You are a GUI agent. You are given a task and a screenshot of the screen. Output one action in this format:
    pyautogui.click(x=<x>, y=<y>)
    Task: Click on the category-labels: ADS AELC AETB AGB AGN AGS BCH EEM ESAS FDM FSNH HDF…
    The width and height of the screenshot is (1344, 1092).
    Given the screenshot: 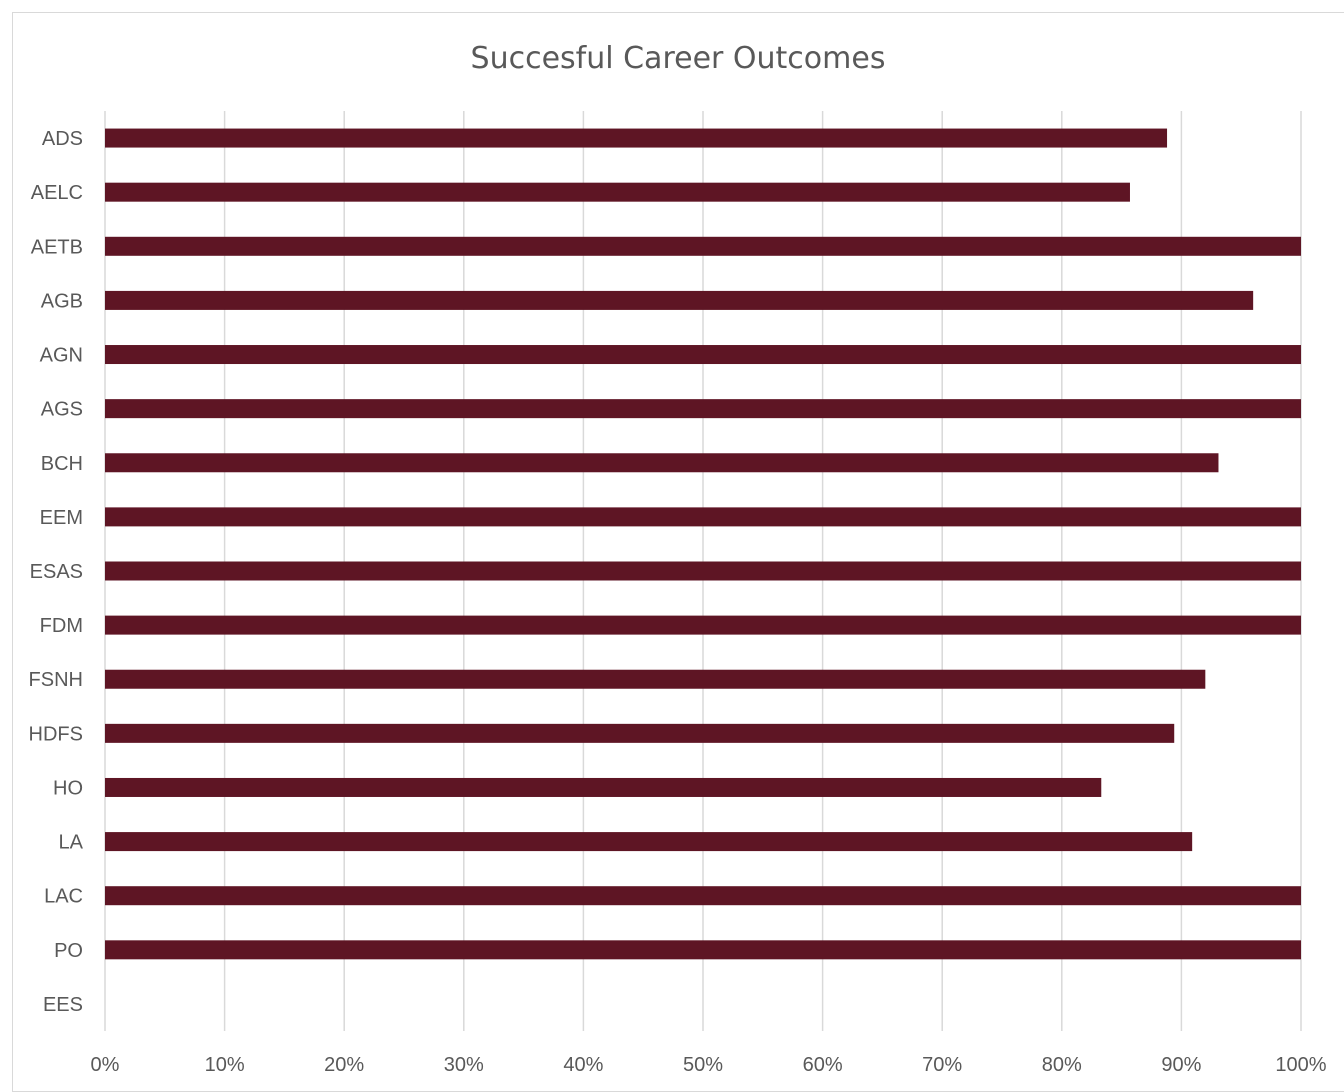 What is the action you would take?
    pyautogui.click(x=56, y=572)
    